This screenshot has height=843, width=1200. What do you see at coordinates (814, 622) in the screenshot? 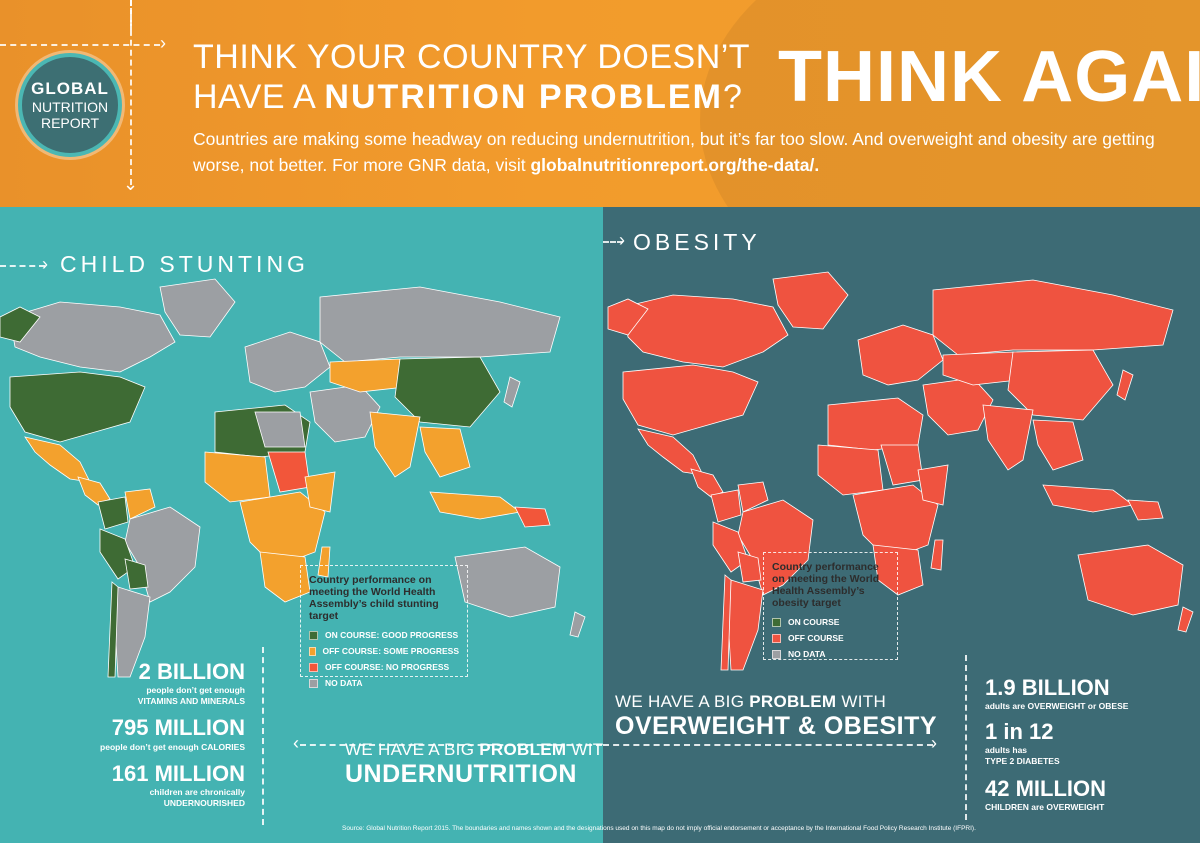
I see `legend-label: ON COURSE` at bounding box center [814, 622].